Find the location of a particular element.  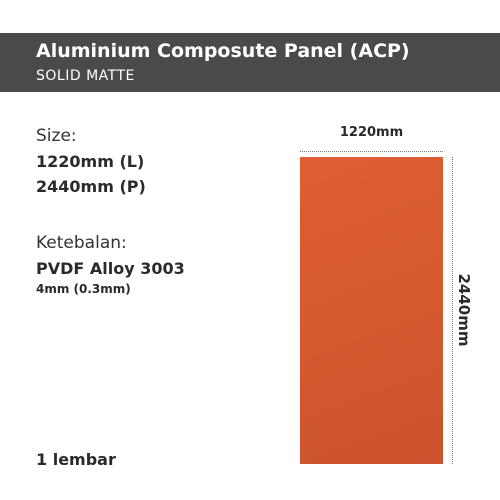

panel-height-guide is located at coordinates (452, 310).